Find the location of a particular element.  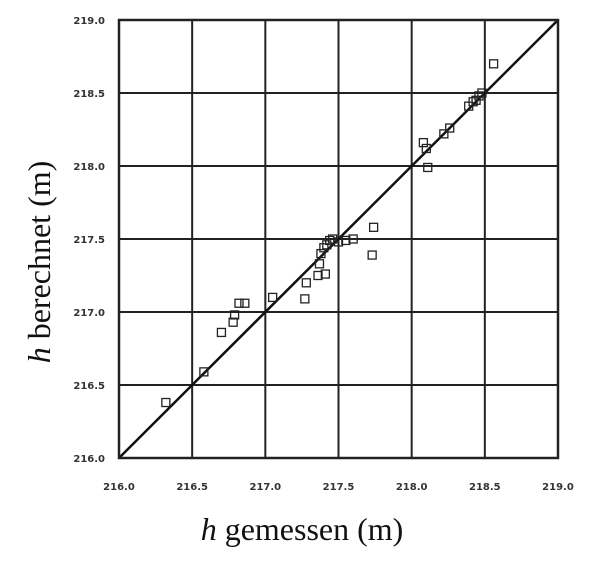

x-tick-label: 218.0 is located at coordinates (412, 487).